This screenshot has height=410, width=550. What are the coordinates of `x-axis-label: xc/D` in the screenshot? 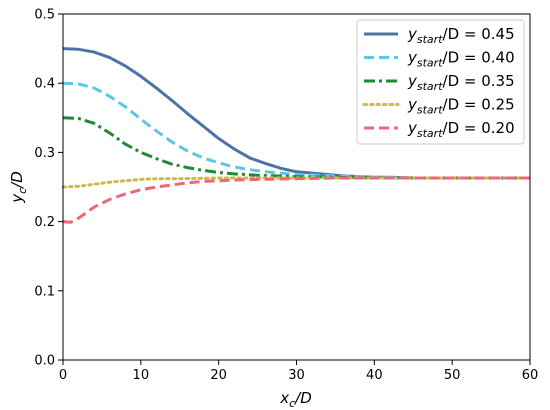 It's located at (295, 399).